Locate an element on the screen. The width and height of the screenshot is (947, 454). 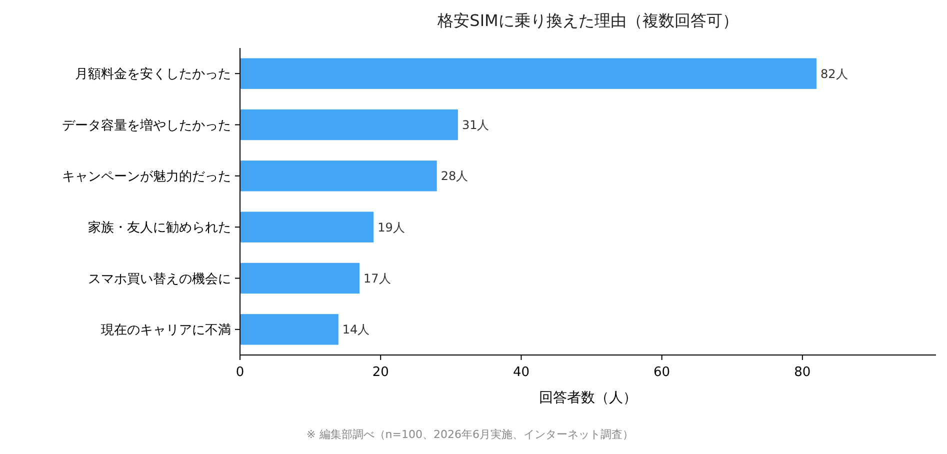
y-tick-label: 現在のキャリアに不満 is located at coordinates (166, 330).